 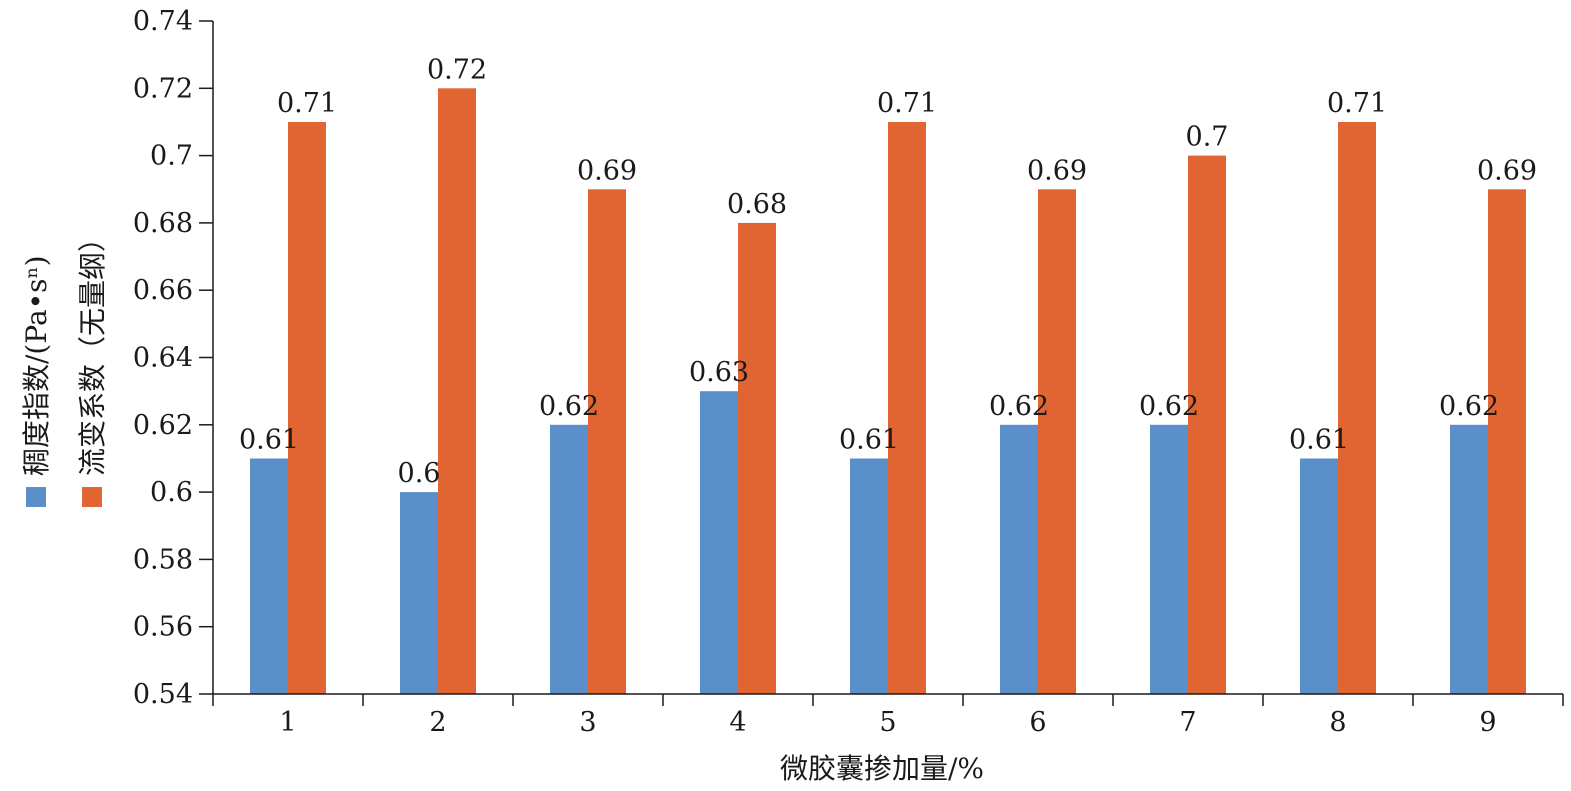 I want to click on x-axis-title: 微胶囊掺加量/%, so click(x=882, y=768).